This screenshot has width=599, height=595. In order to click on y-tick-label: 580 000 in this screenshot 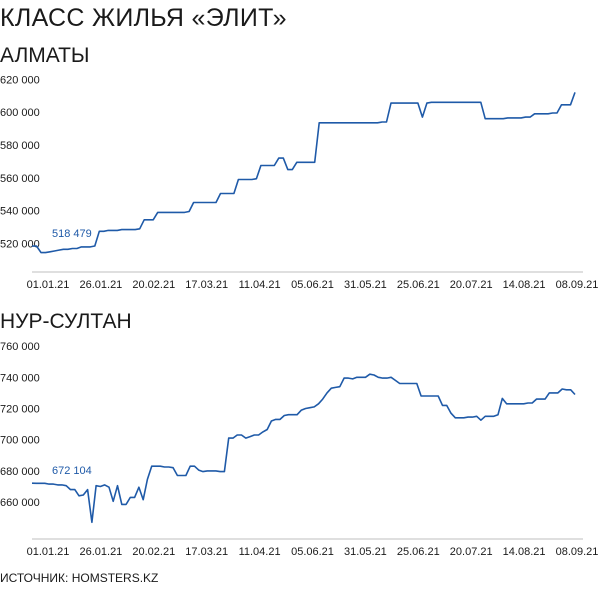, I will do `click(20, 146)`.